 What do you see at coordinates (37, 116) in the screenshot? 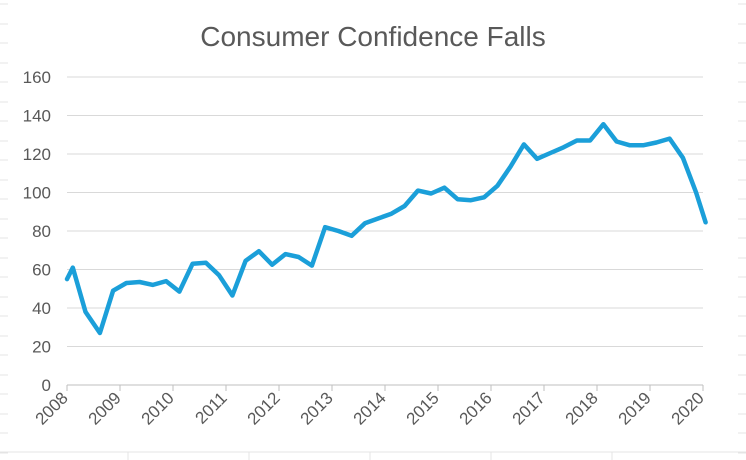
I see `y-tick-label: 140` at bounding box center [37, 116].